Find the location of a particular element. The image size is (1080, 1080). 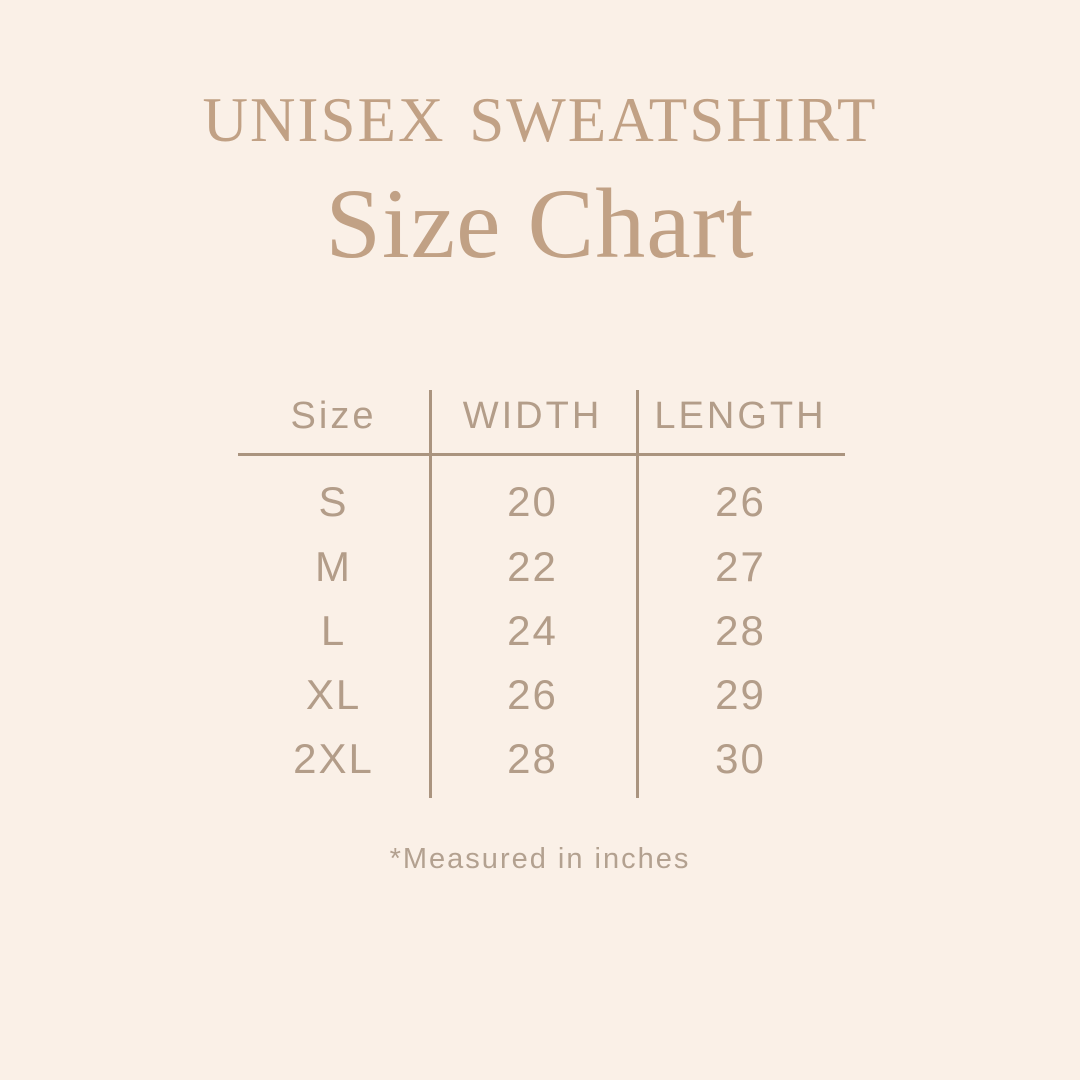

table-row: 2XL 28 30 is located at coordinates (541, 759).